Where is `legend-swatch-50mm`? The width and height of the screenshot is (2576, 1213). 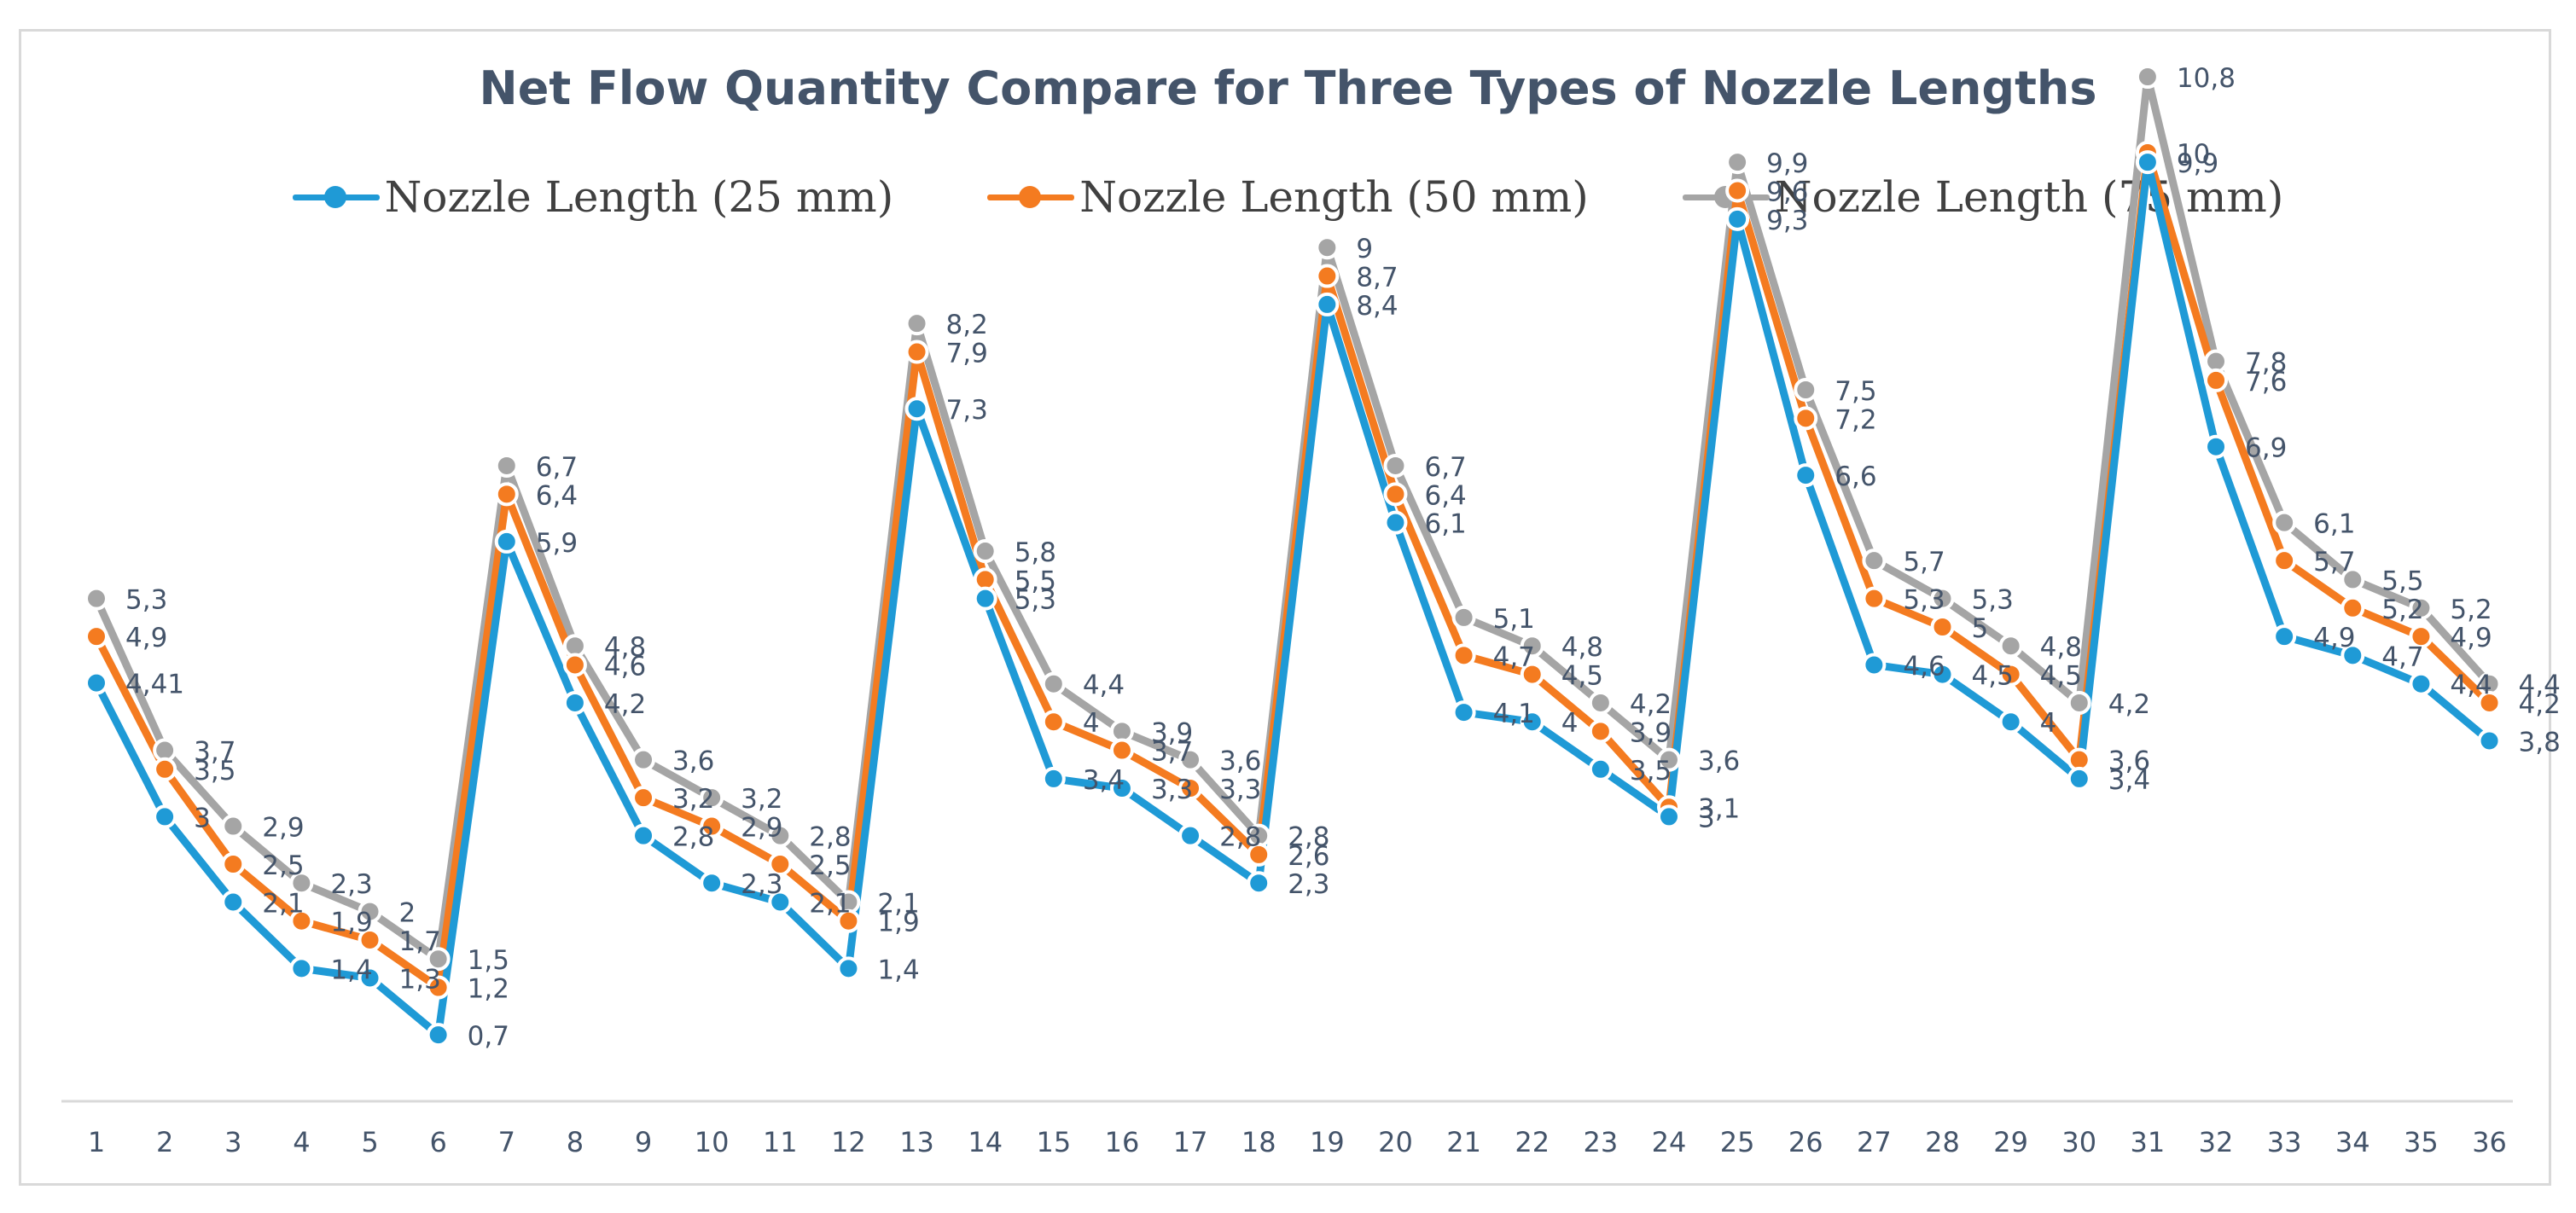
legend-swatch-50mm is located at coordinates (1031, 197).